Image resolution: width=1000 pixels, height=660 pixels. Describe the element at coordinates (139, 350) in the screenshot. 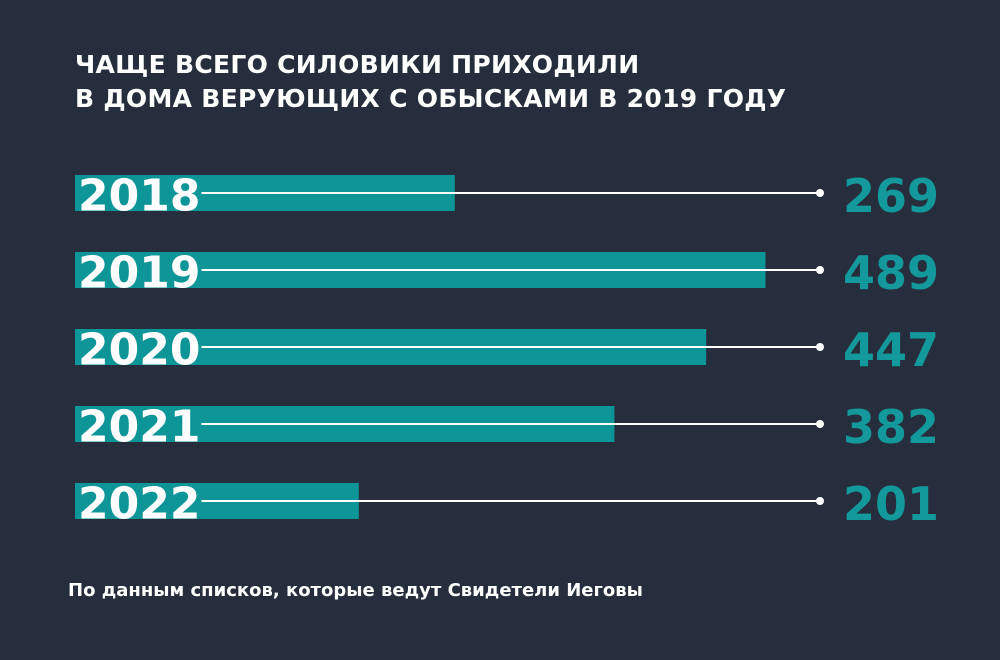

I see `year-label: 2020` at that location.